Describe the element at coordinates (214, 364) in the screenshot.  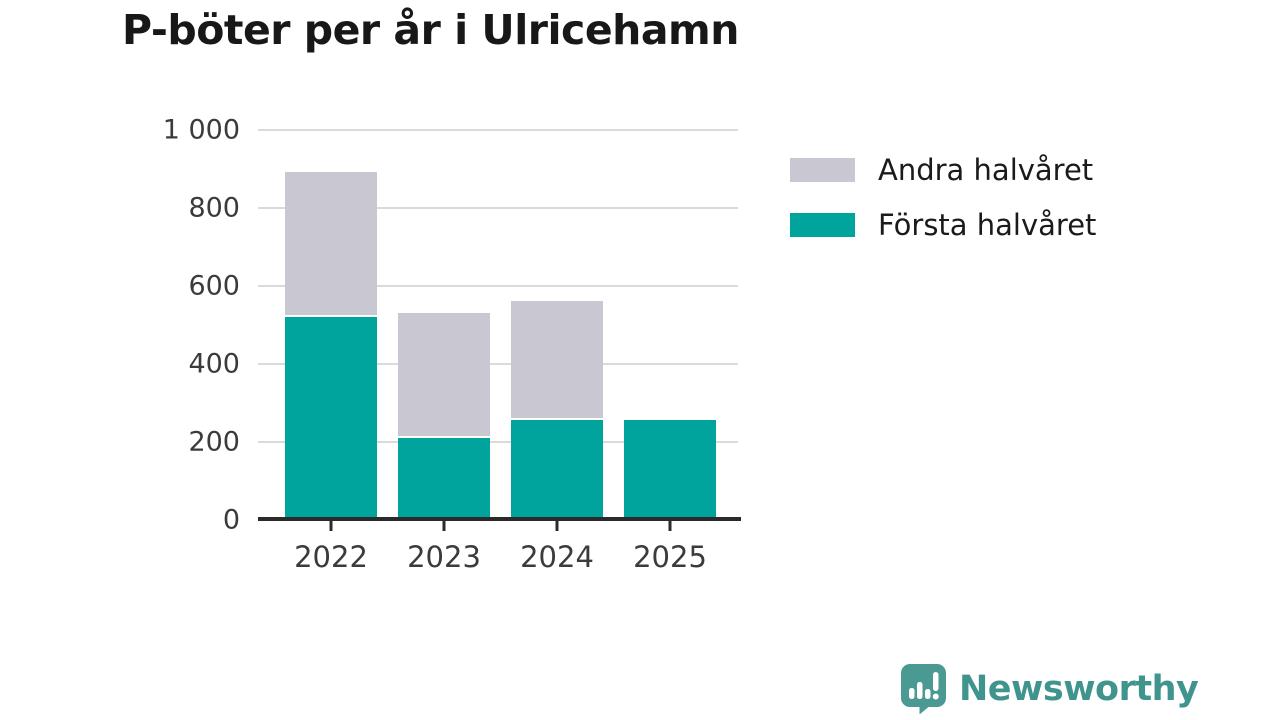
I see `y-axis-tick-label: 400` at that location.